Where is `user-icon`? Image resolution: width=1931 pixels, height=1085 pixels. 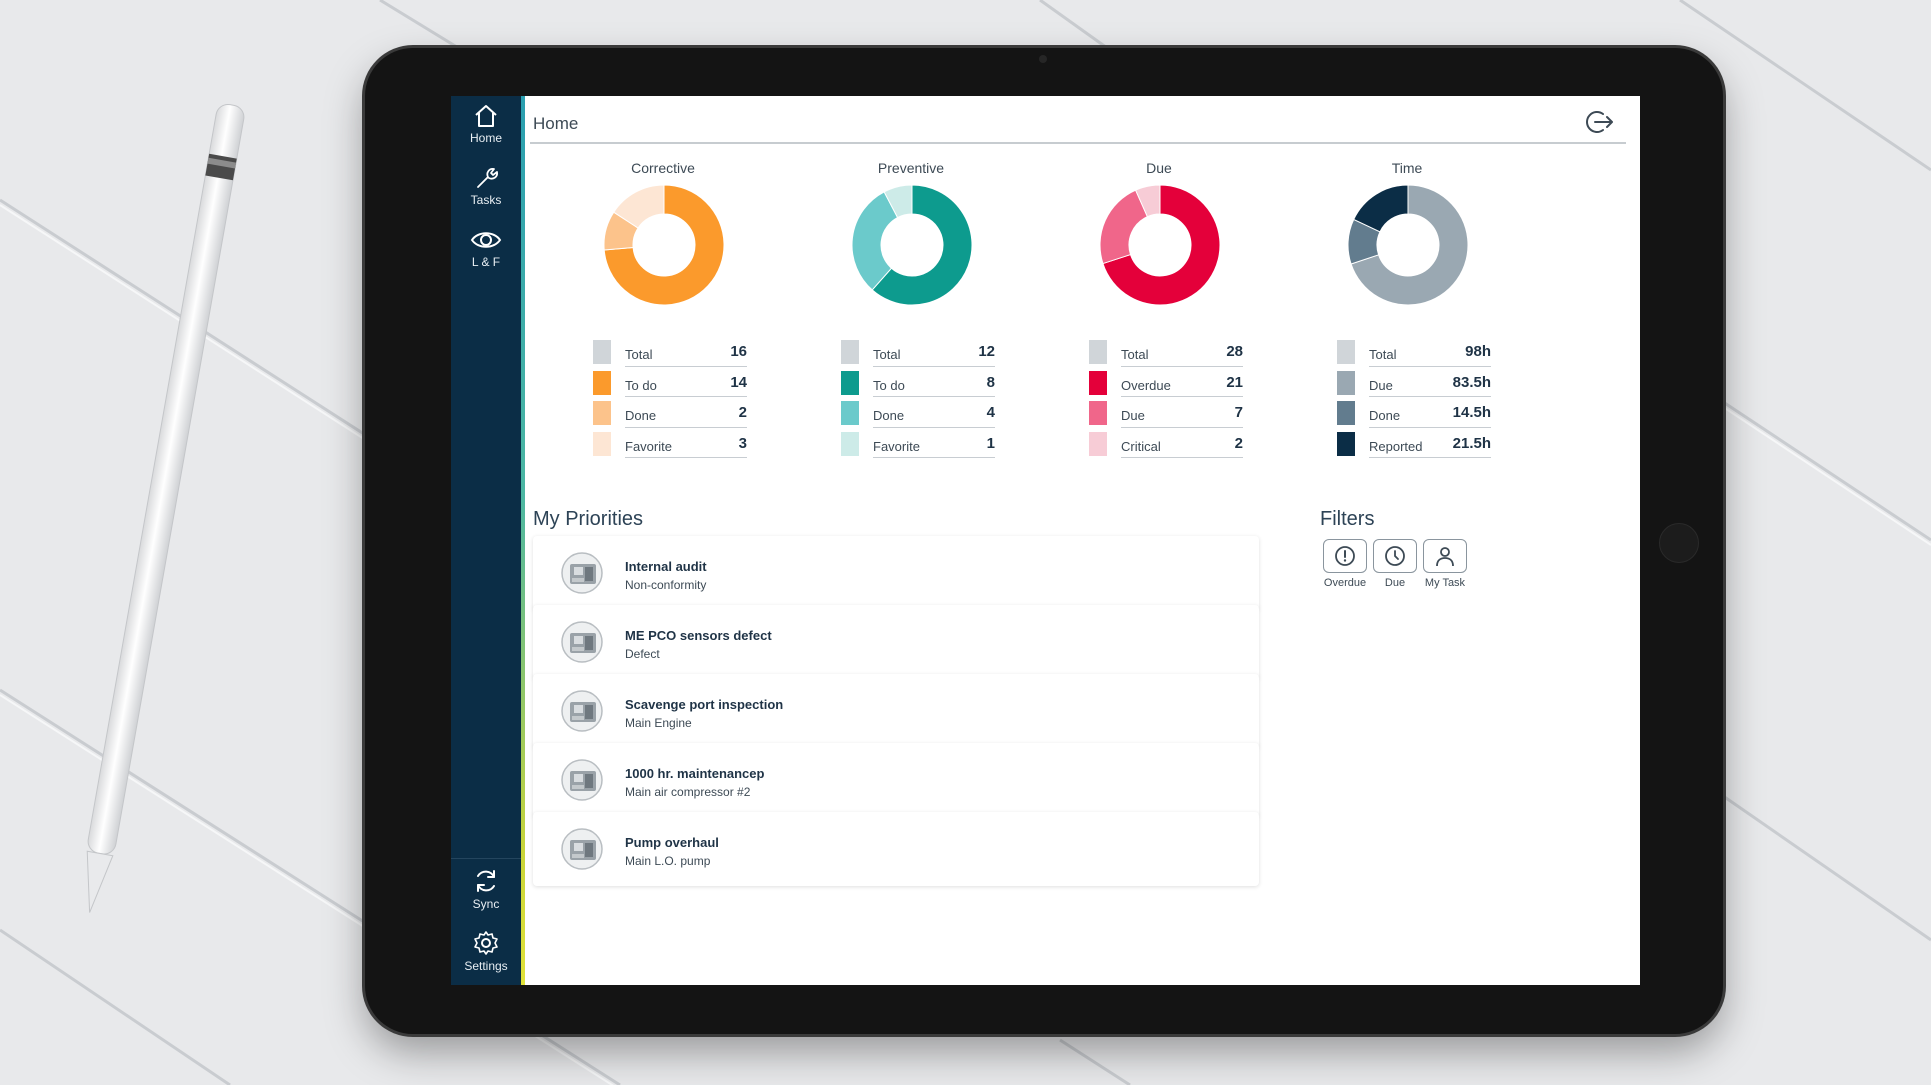 user-icon is located at coordinates (1445, 557).